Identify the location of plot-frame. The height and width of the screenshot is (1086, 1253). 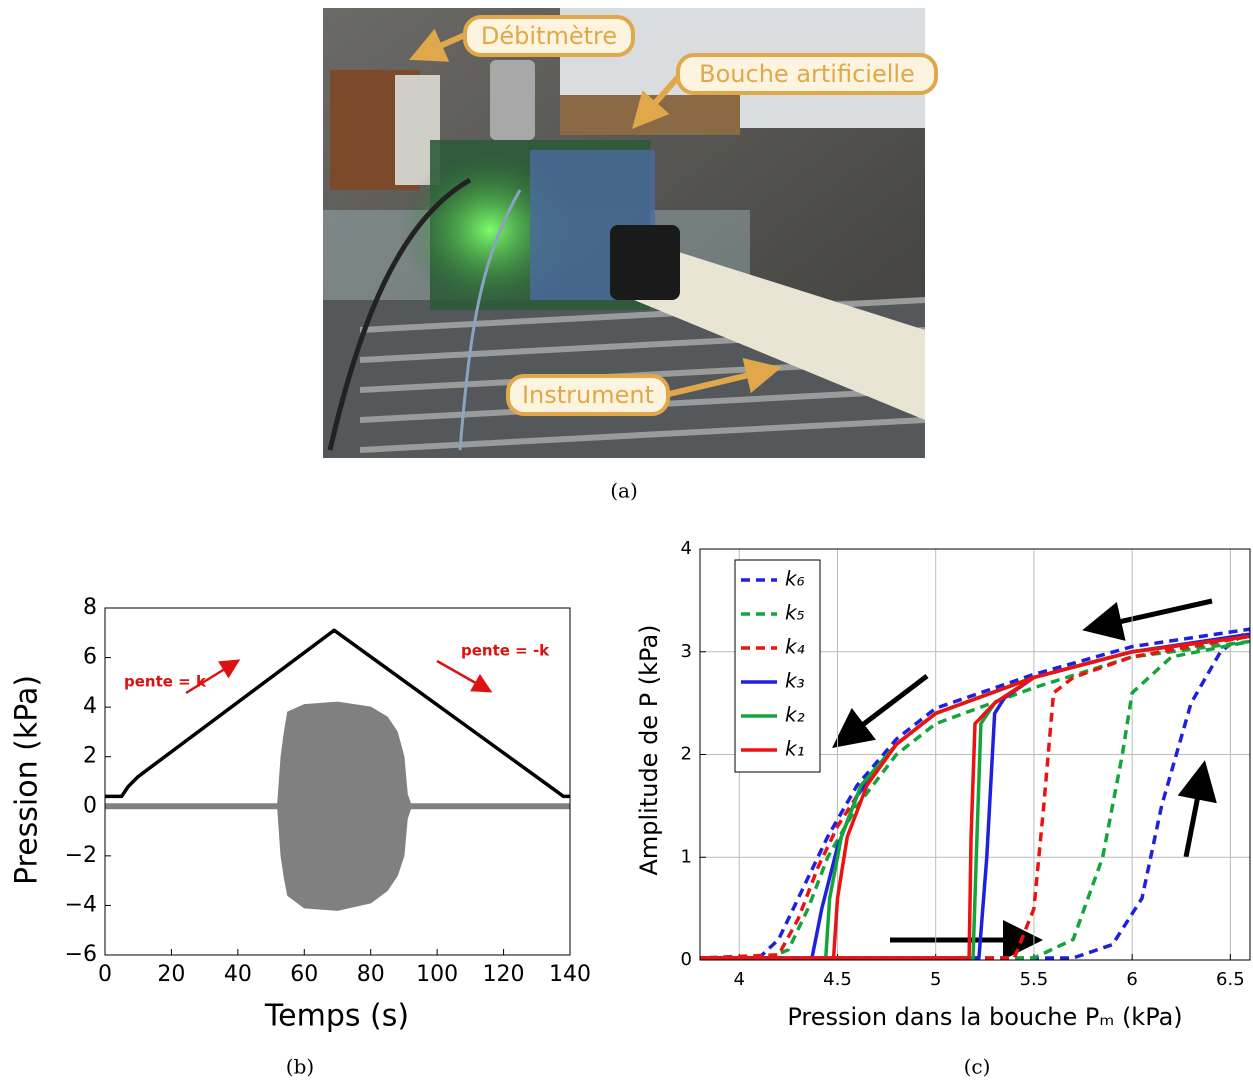
(337, 781).